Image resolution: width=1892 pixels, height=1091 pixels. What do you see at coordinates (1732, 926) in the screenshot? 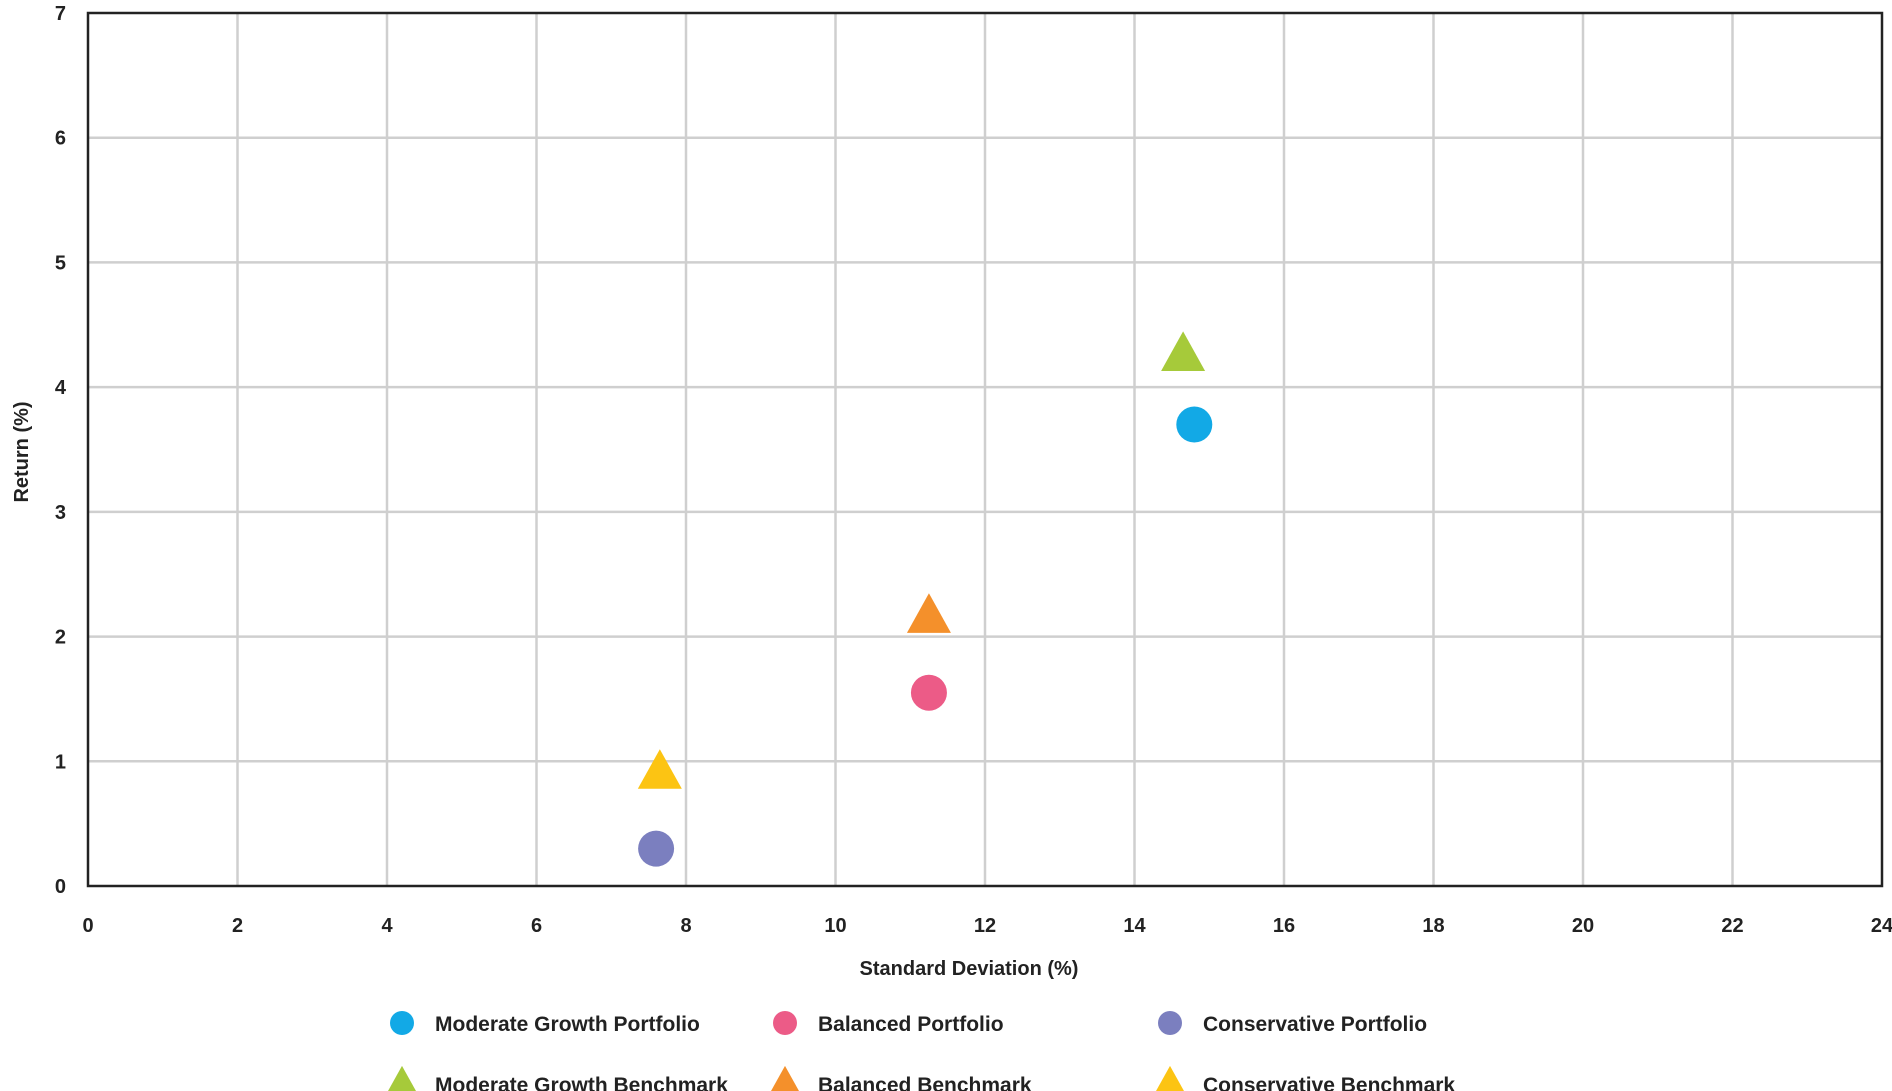
I see `x-tick-label: 22` at bounding box center [1732, 926].